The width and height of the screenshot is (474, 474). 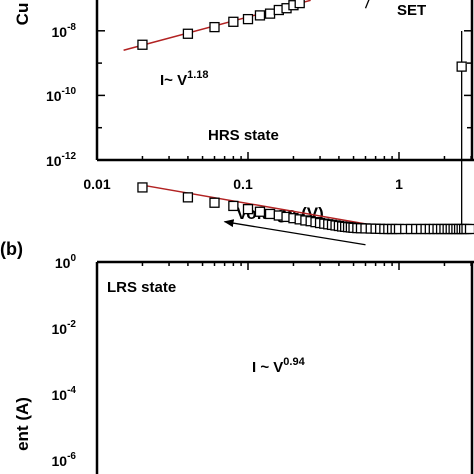 I want to click on fit-line, so click(x=267, y=206).